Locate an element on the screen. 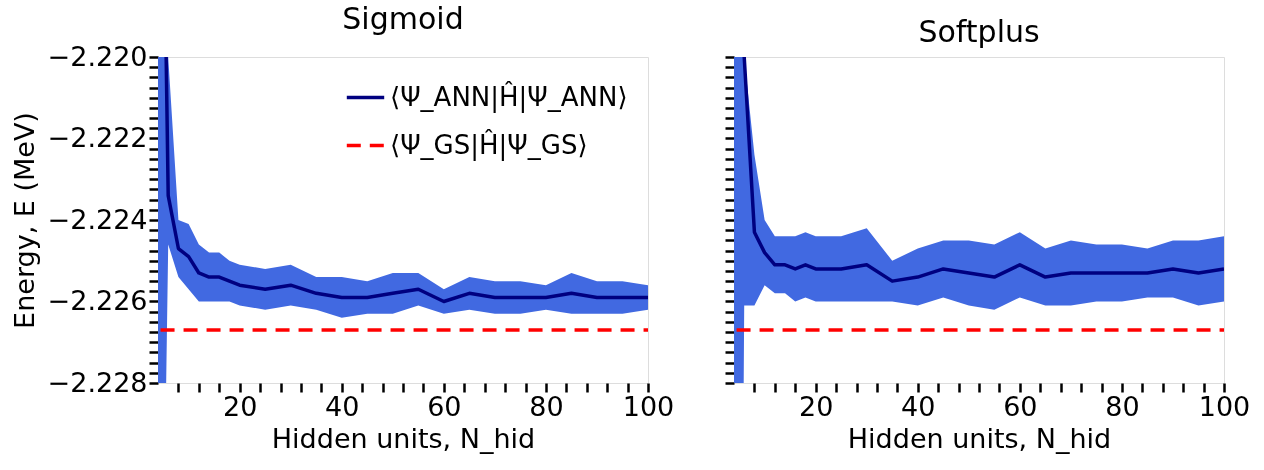 The height and width of the screenshot is (470, 1264). legend-label: ⟨Ψ_GS|Ĥ|Ψ_GS⟩ is located at coordinates (489, 144).